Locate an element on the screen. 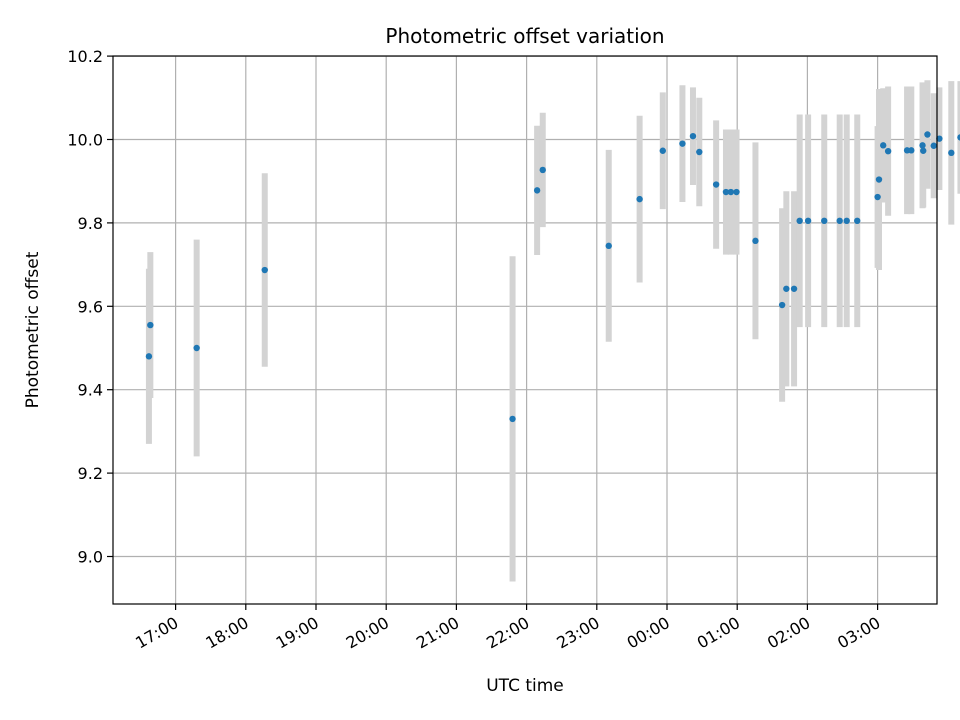  x-axis-title: UTC time is located at coordinates (525, 686).